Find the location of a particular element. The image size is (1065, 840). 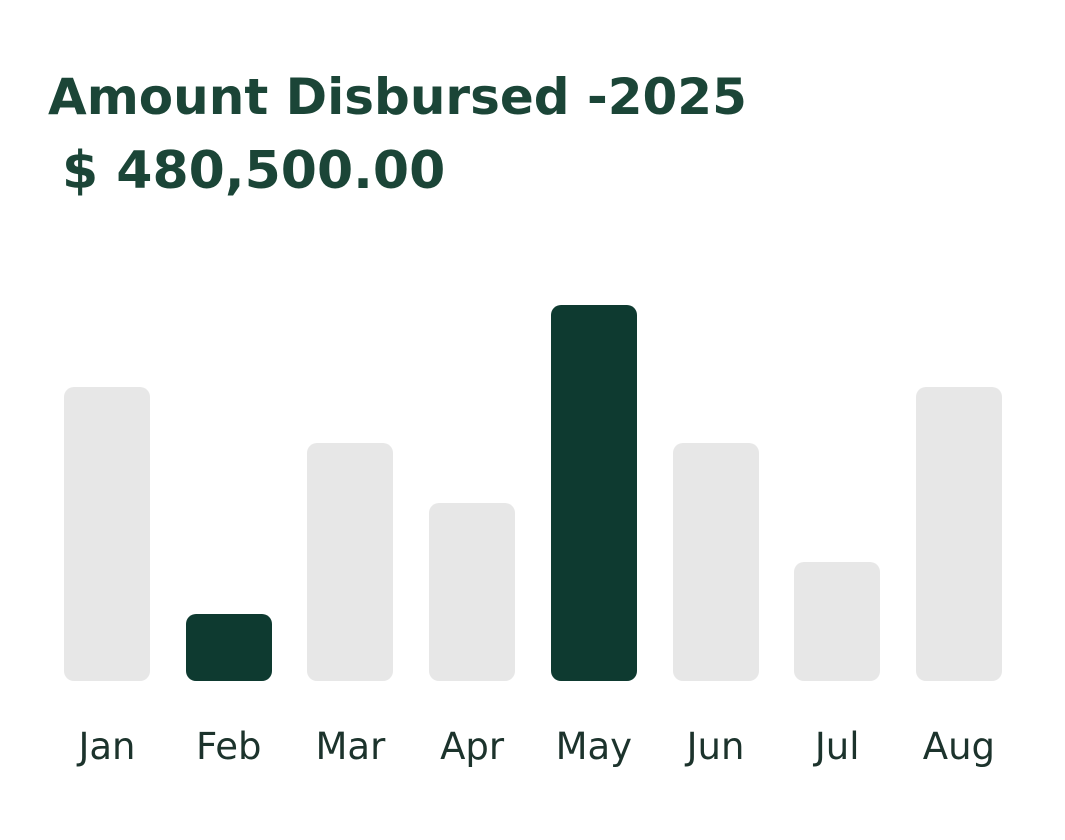

bar-apr is located at coordinates (472, 592).